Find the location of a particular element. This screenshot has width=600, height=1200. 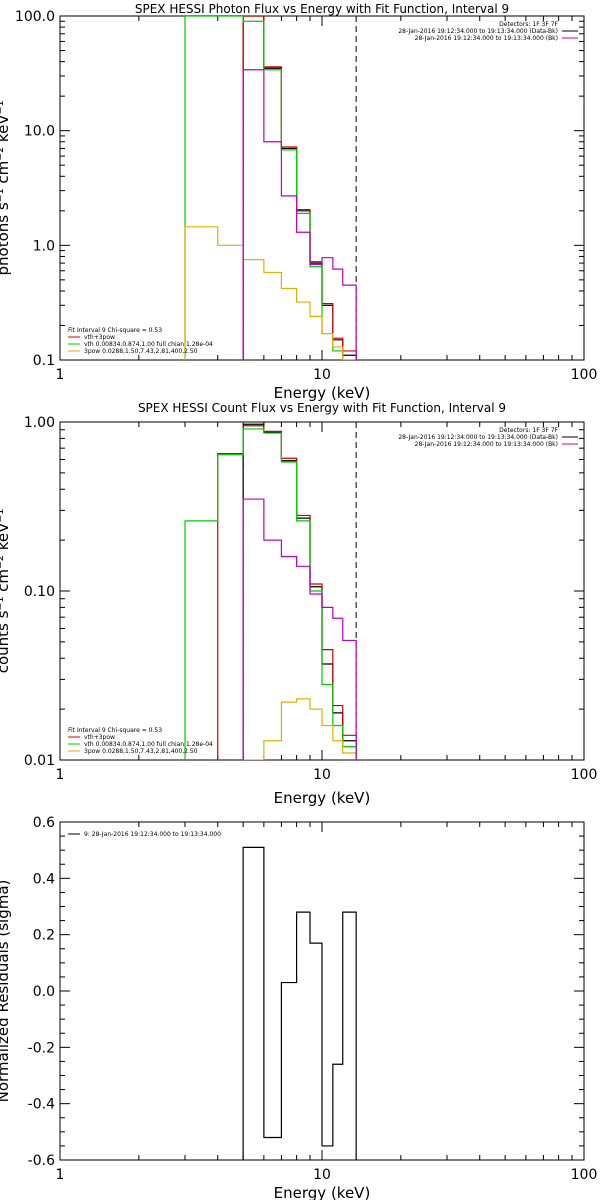

y-axis-label: photons s⁻¹ cm⁻² keV⁻¹ is located at coordinates (6, 188).